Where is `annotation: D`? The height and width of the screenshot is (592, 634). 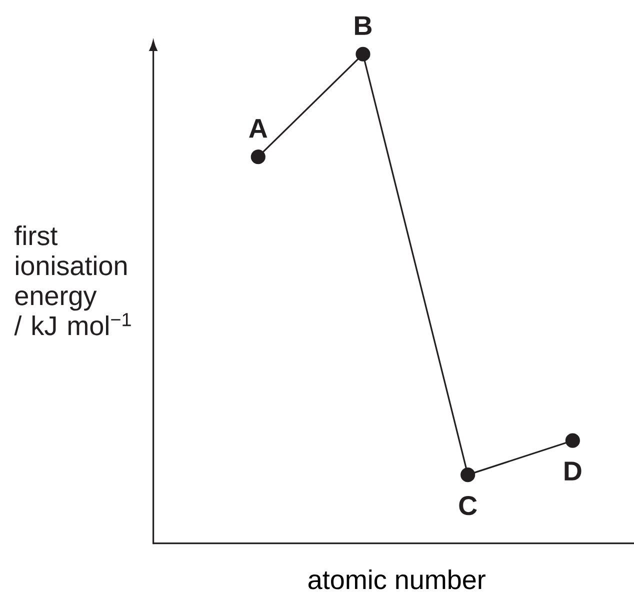 annotation: D is located at coordinates (573, 471).